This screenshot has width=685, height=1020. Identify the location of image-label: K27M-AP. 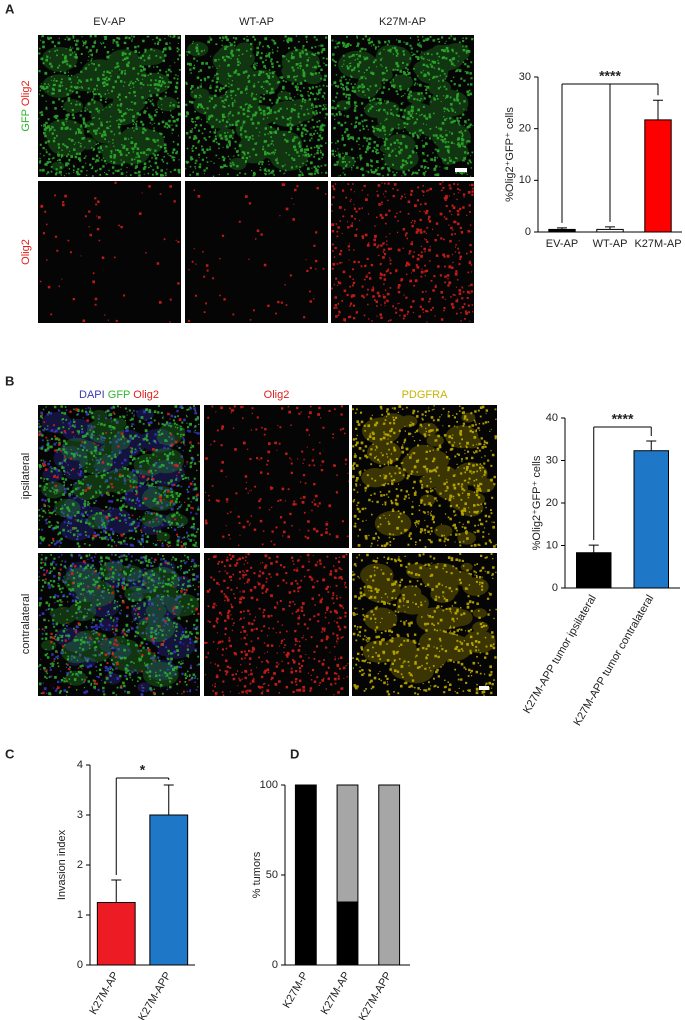
(402, 22).